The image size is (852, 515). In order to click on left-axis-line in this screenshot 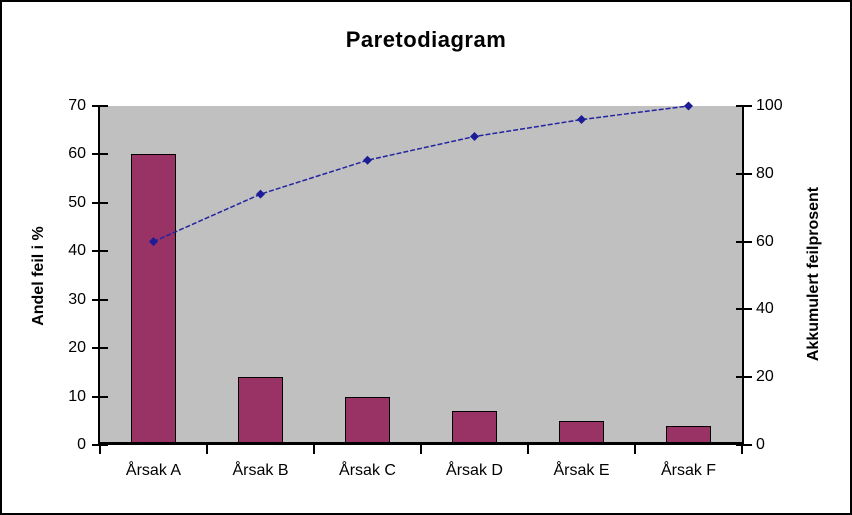, I will do `click(99, 275)`.